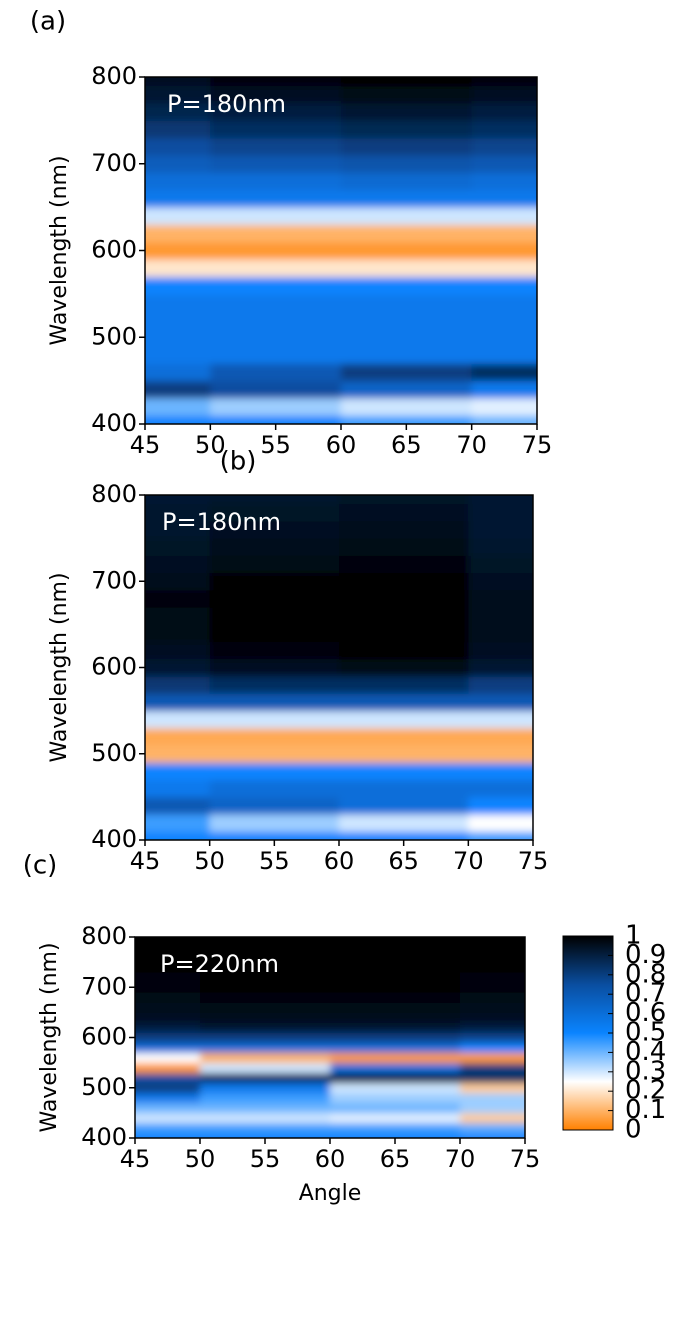 The width and height of the screenshot is (688, 1339). What do you see at coordinates (114, 163) in the screenshot?
I see `y-tick-label: 700` at bounding box center [114, 163].